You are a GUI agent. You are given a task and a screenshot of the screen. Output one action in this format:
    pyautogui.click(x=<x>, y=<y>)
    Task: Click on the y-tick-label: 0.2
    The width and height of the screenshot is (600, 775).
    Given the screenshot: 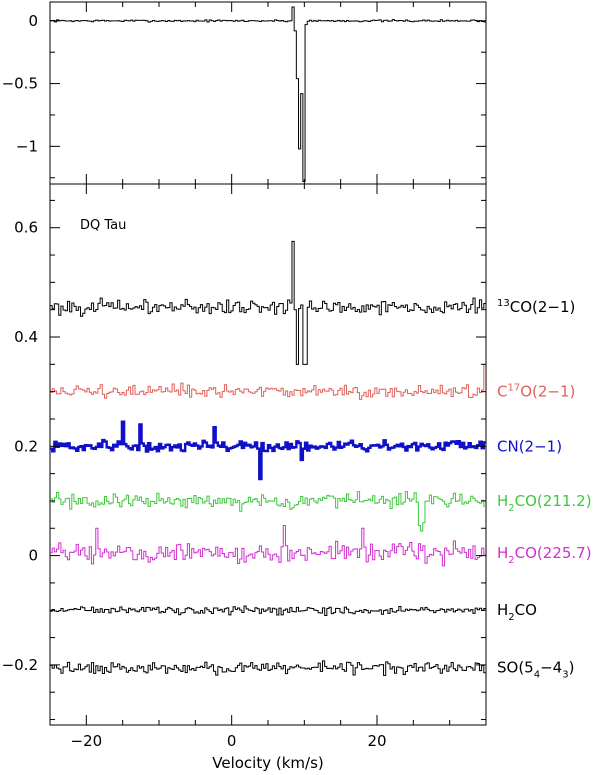 What is the action you would take?
    pyautogui.click(x=26, y=446)
    